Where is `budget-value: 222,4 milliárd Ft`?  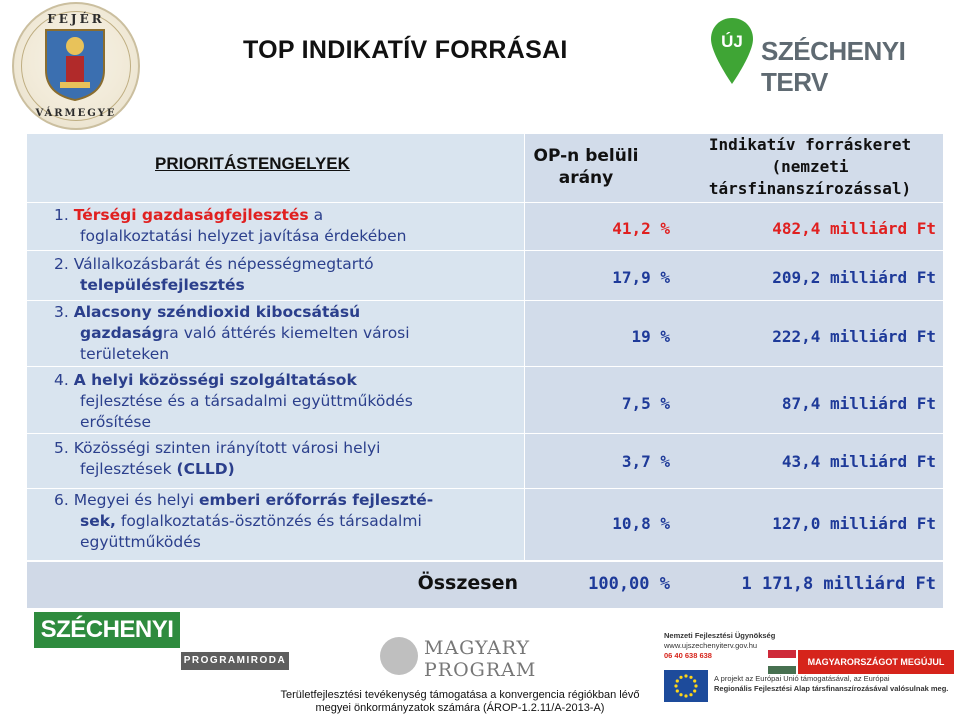 budget-value: 222,4 milliárd Ft is located at coordinates (854, 336).